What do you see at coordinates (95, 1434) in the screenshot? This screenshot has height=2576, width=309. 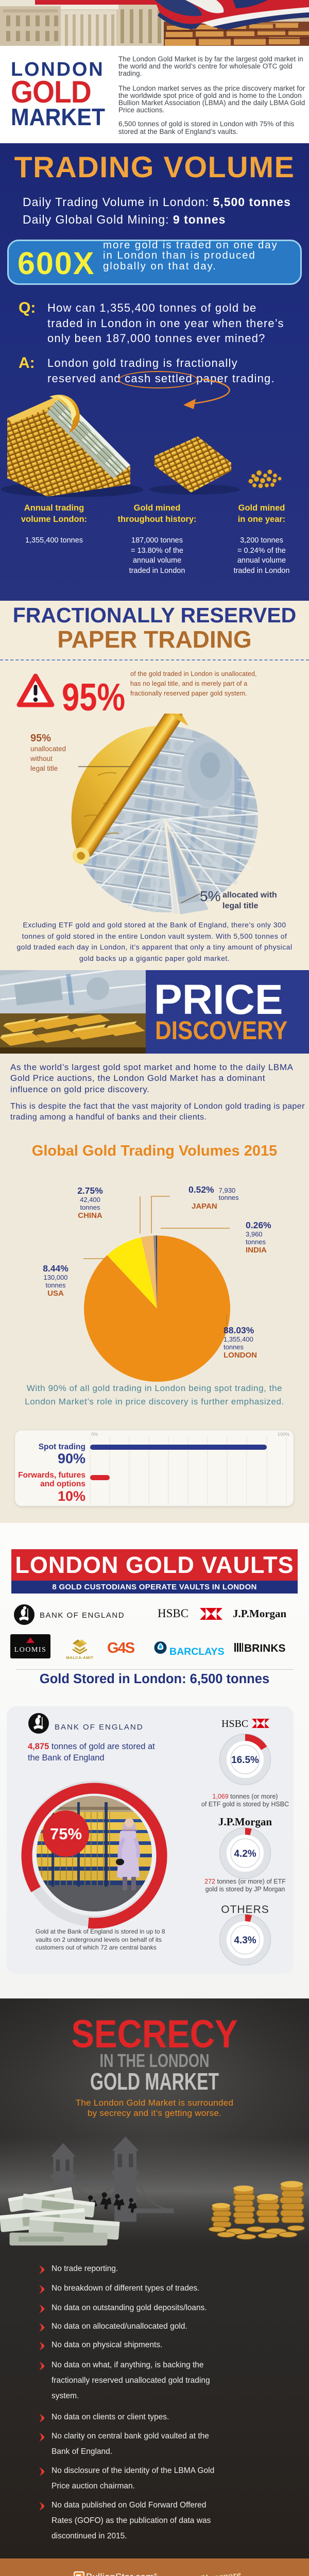 I see `svg-text: 0%` at bounding box center [95, 1434].